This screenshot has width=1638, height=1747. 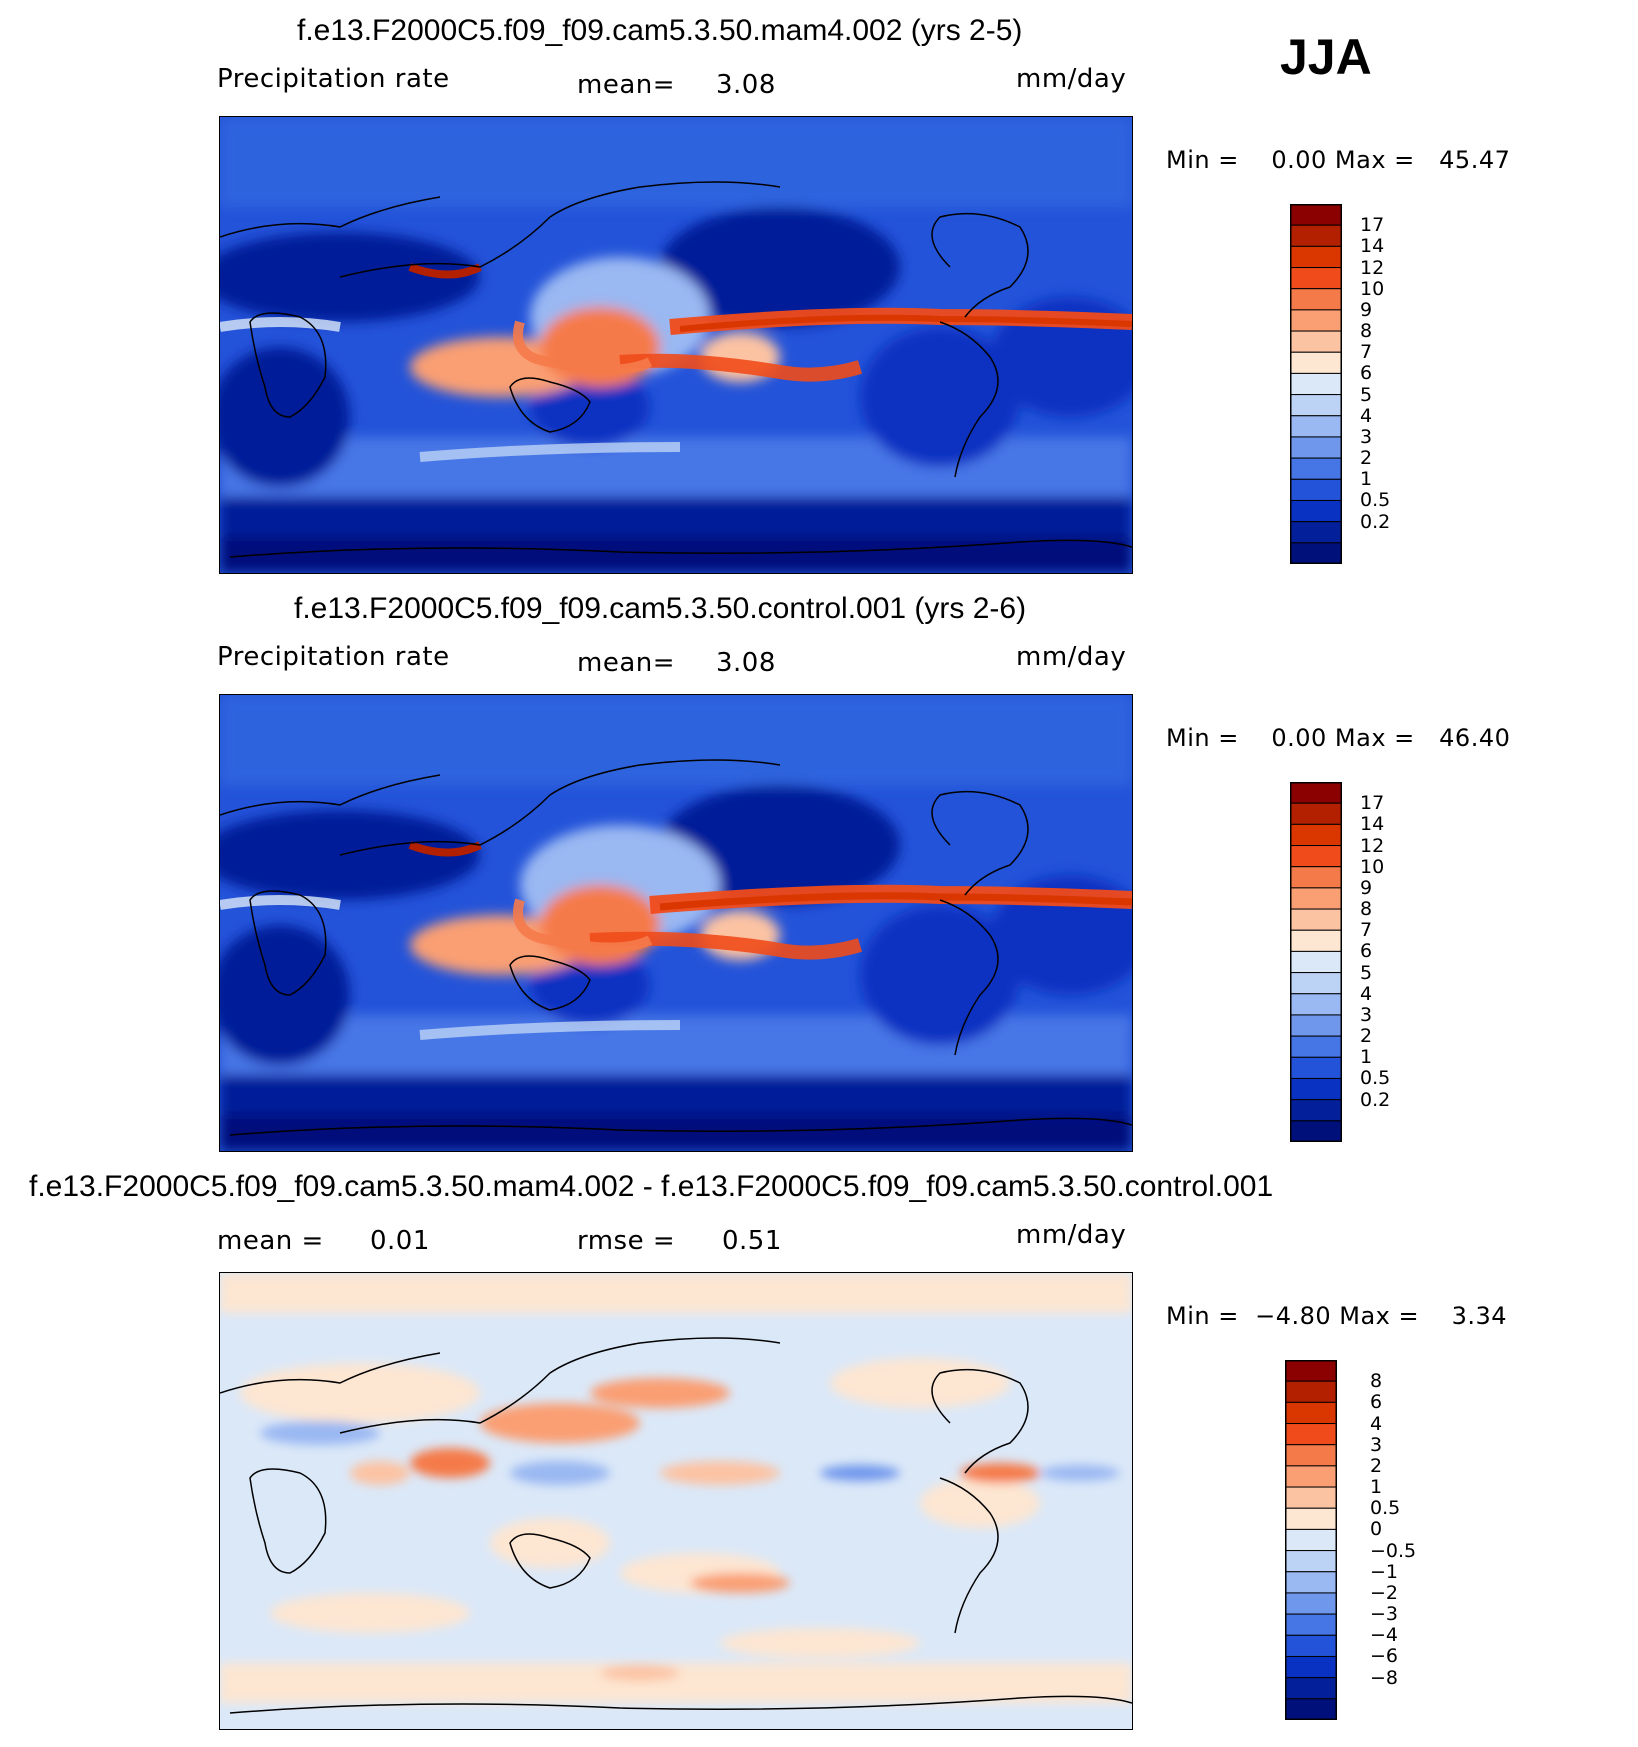 I want to click on colorbar-tick-label: 10, so click(x=1372, y=866).